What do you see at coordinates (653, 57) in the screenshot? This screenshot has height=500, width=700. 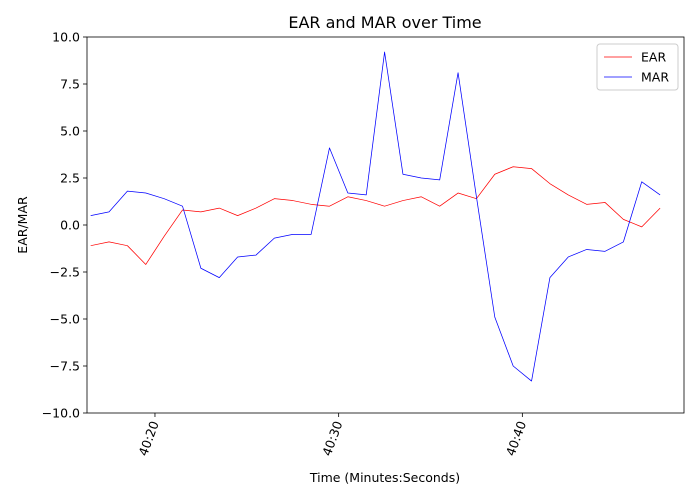 I see `legend-label-ear: EAR` at bounding box center [653, 57].